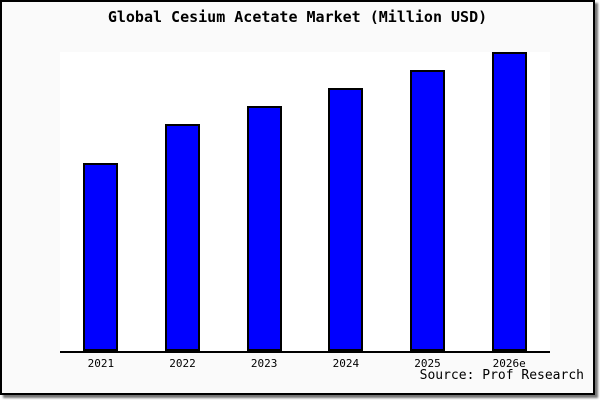 Image resolution: width=600 pixels, height=400 pixels. I want to click on x-tick-label-2025: 2025, so click(427, 363).